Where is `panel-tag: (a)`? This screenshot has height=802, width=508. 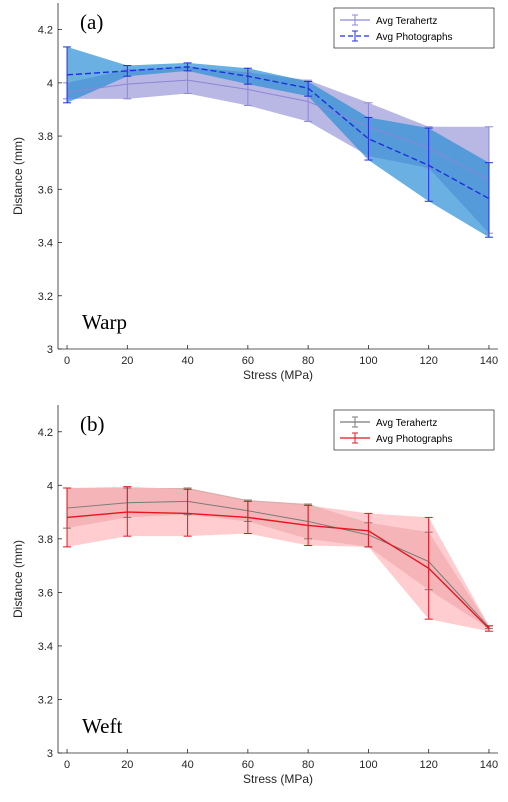 panel-tag: (a) is located at coordinates (91, 22).